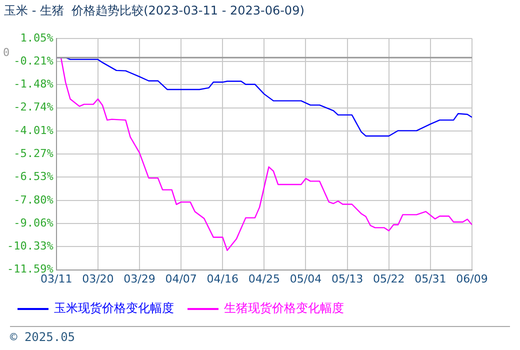  I want to click on y-tick-label: -10.33%, so click(30, 246).